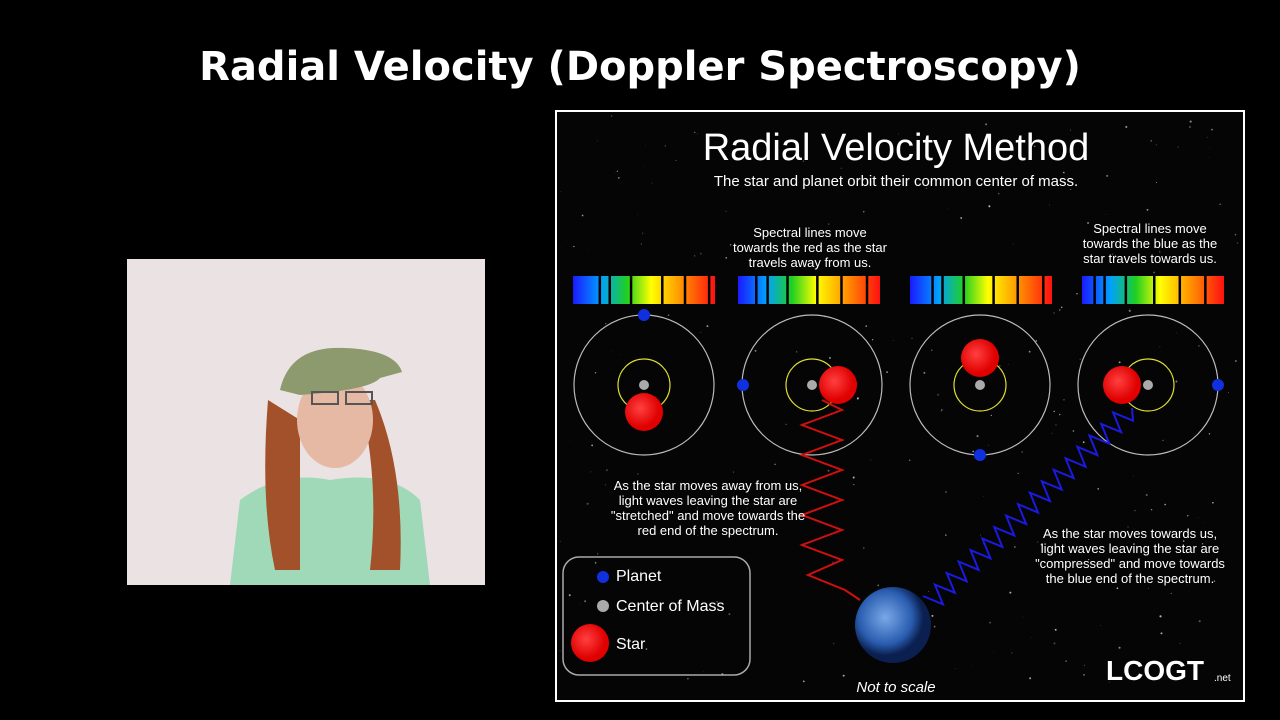 The width and height of the screenshot is (1280, 720). What do you see at coordinates (1222, 678) in the screenshot?
I see `logo-suffix: .net` at bounding box center [1222, 678].